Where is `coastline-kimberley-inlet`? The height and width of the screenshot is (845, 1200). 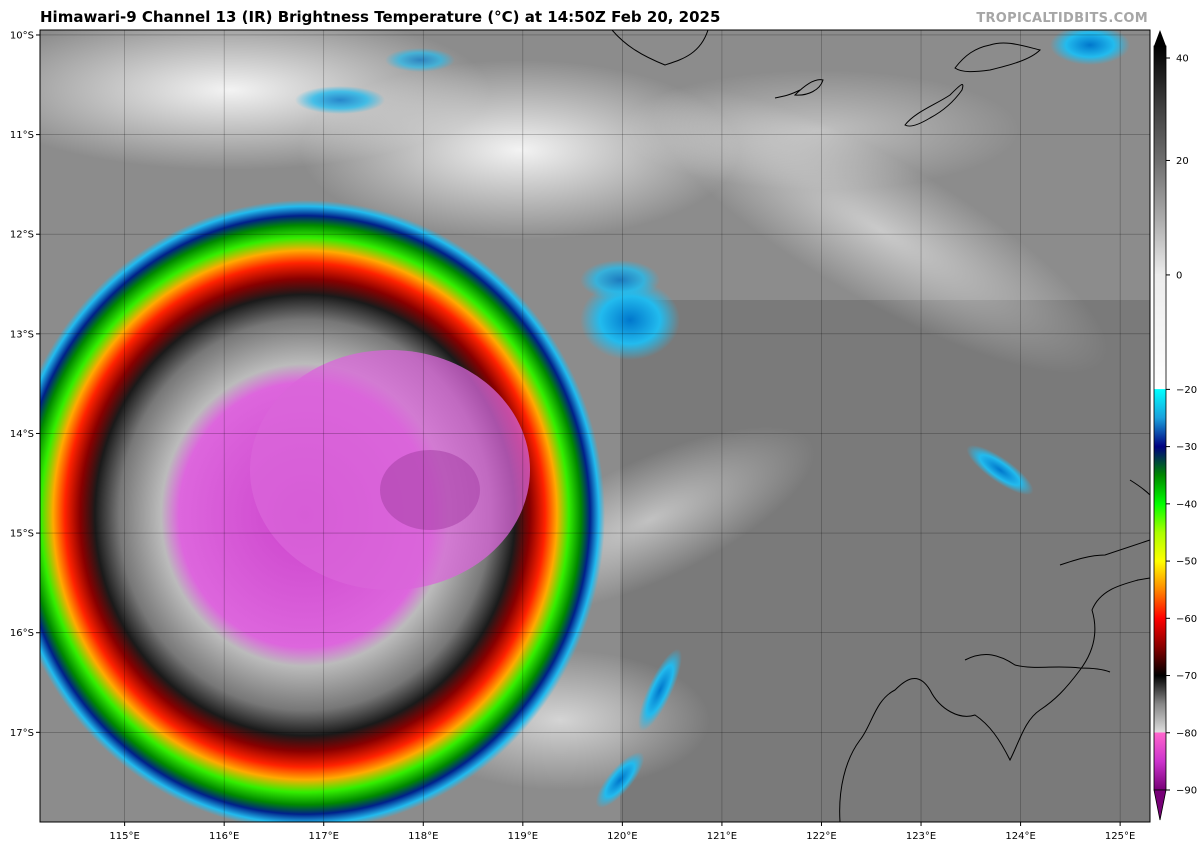
coastline-kimberley-inlet is located at coordinates (1037, 663).